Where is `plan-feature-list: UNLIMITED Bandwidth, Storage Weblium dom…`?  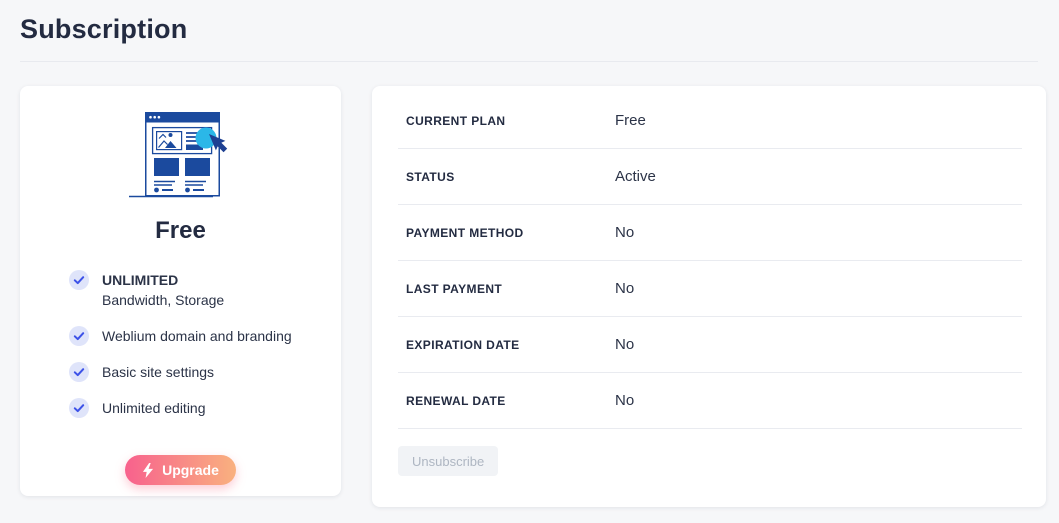 plan-feature-list: UNLIMITED Bandwidth, Storage Weblium dom… is located at coordinates (180, 352).